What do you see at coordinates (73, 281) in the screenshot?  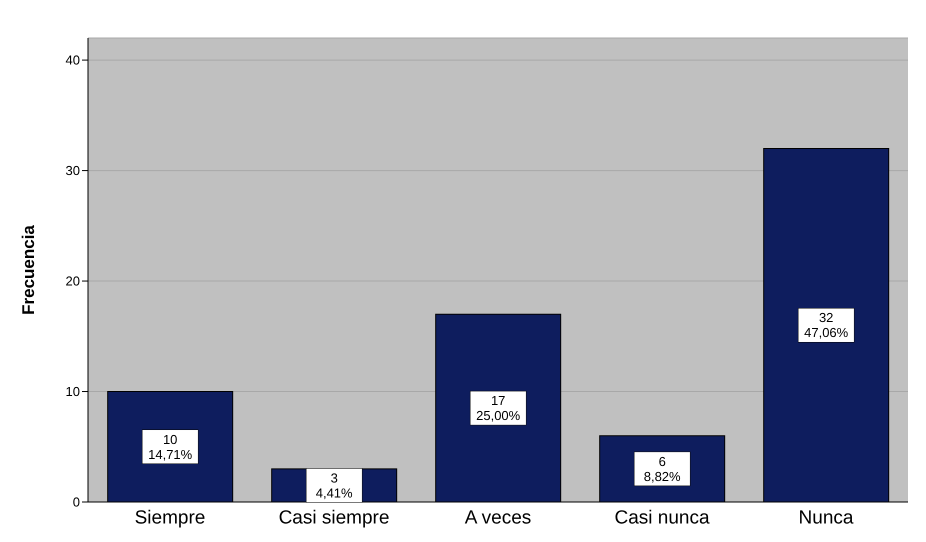 I see `y-tick-label: 20` at bounding box center [73, 281].